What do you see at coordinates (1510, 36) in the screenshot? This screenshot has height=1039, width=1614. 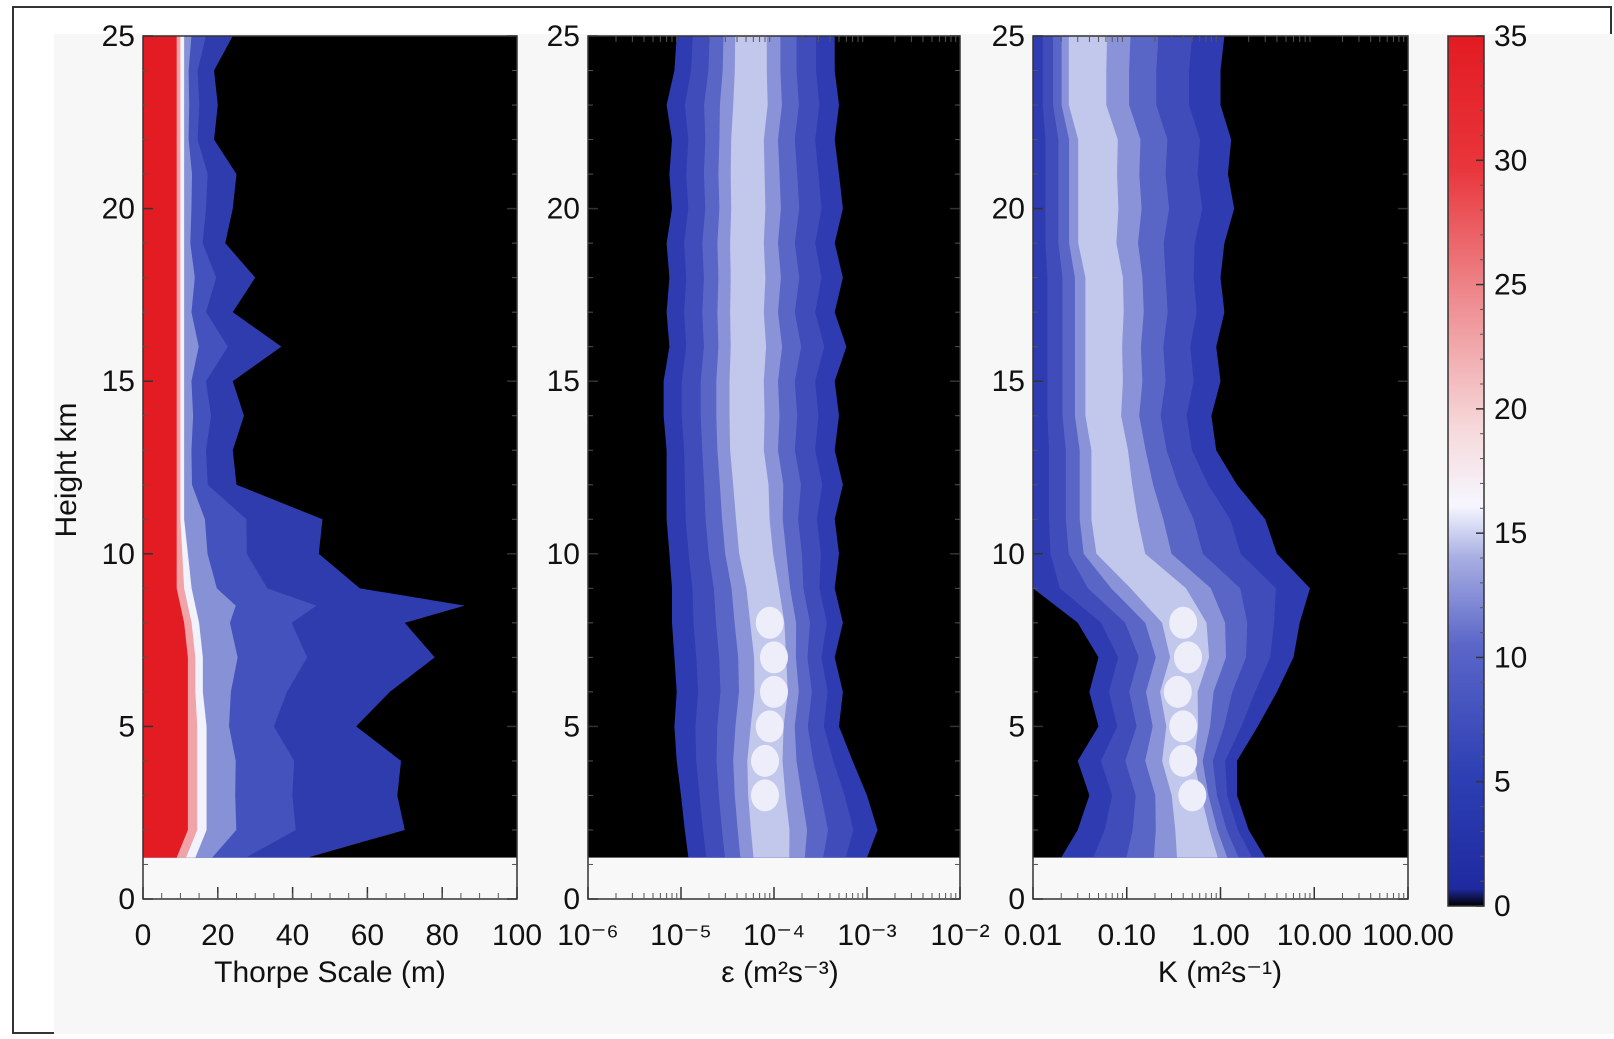 I see `colorbar-tick-label: 35` at bounding box center [1510, 36].